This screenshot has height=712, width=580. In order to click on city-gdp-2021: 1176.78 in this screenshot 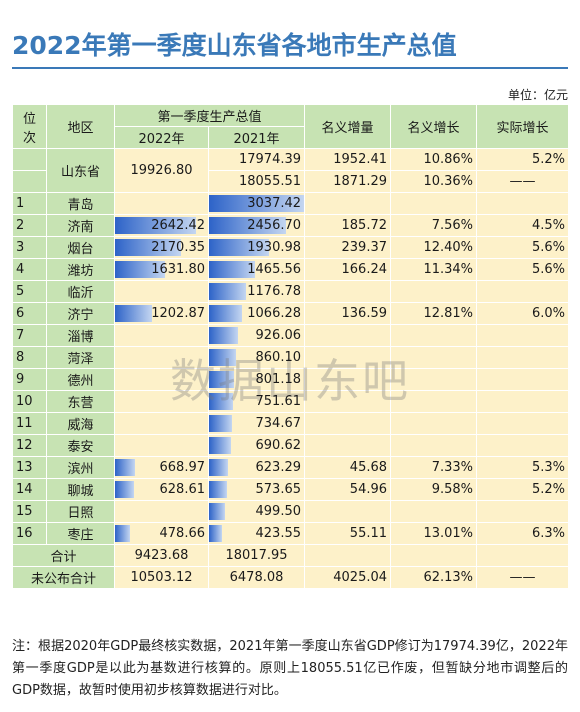, I will do `click(256, 291)`.